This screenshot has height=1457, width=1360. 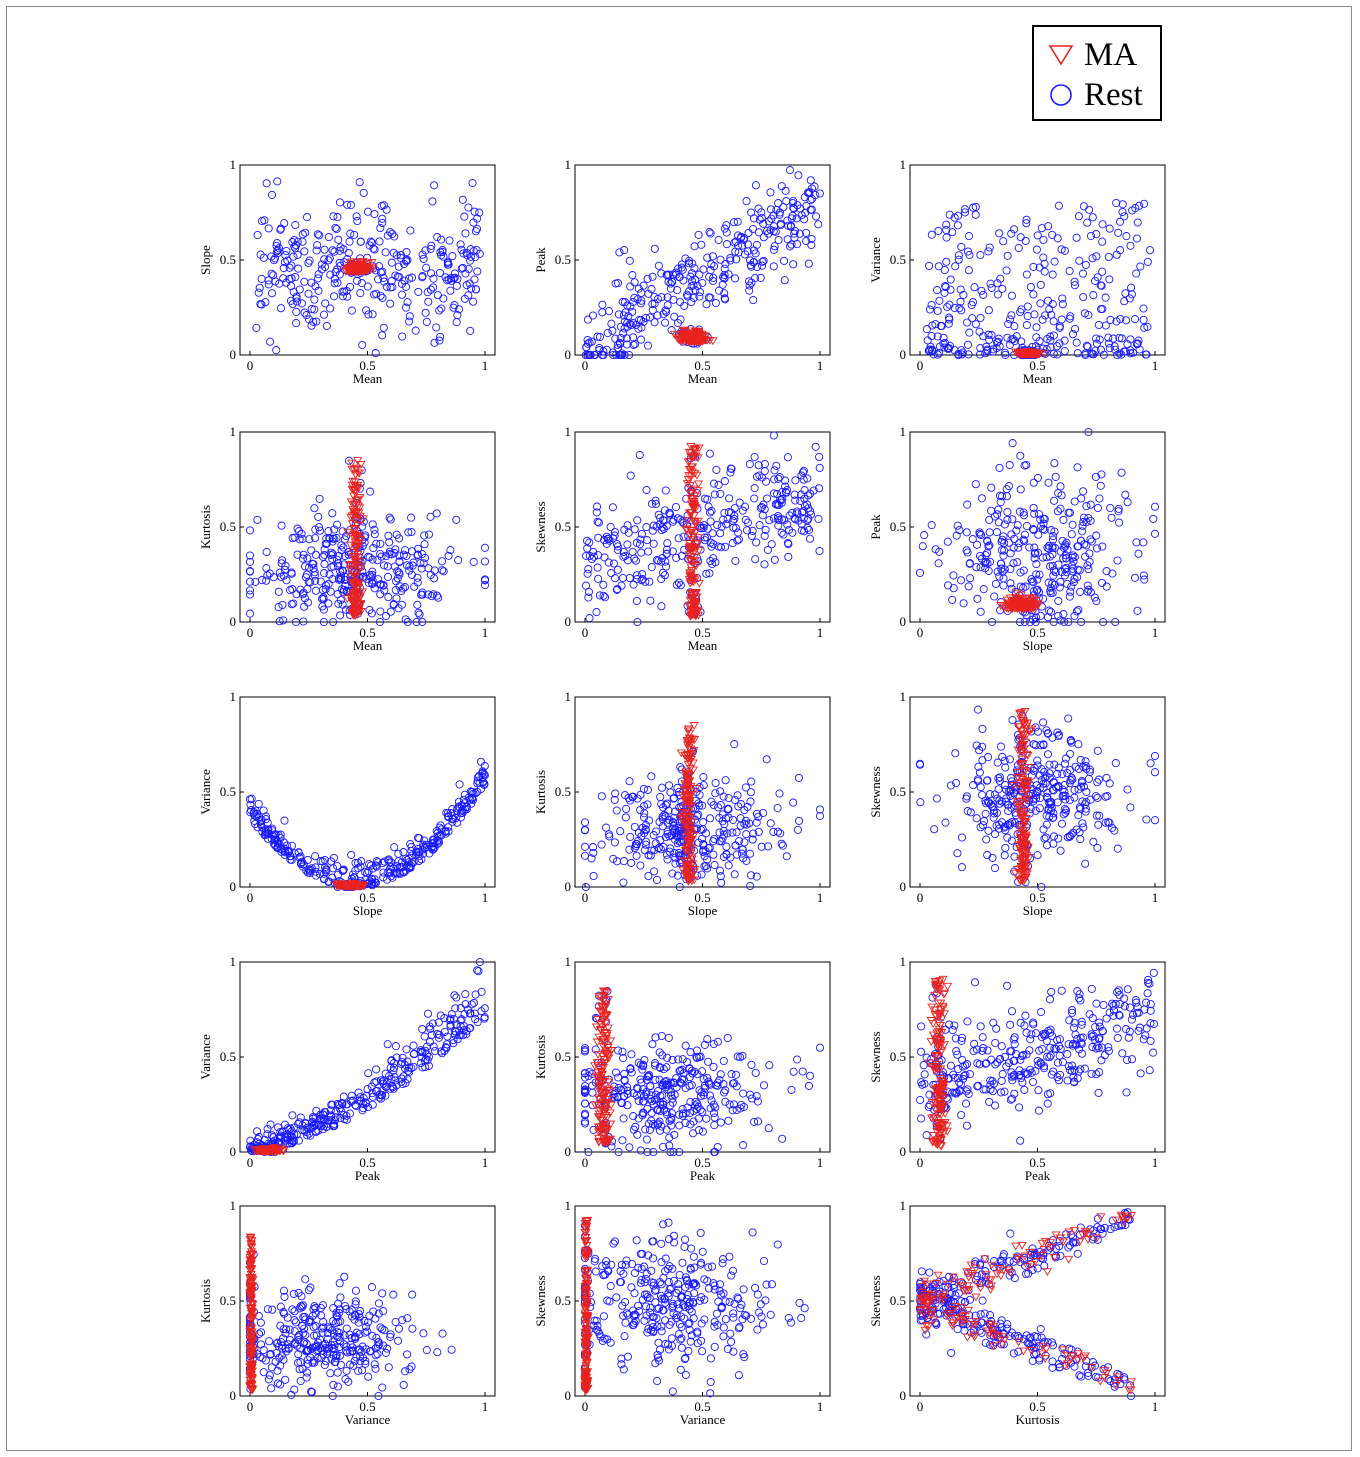 I want to click on series-ma, so click(x=359, y=266).